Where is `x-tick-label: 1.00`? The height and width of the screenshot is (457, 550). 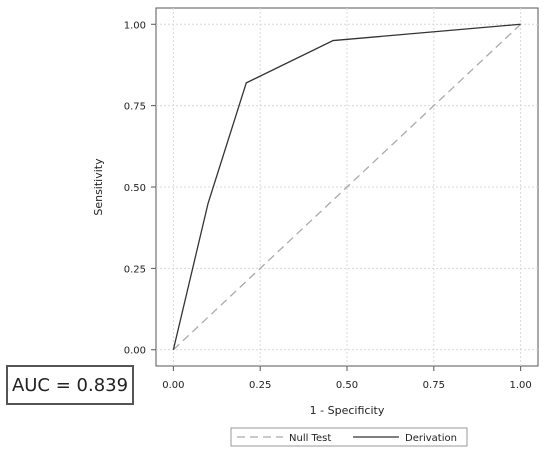 x-tick-label: 1.00 is located at coordinates (521, 385).